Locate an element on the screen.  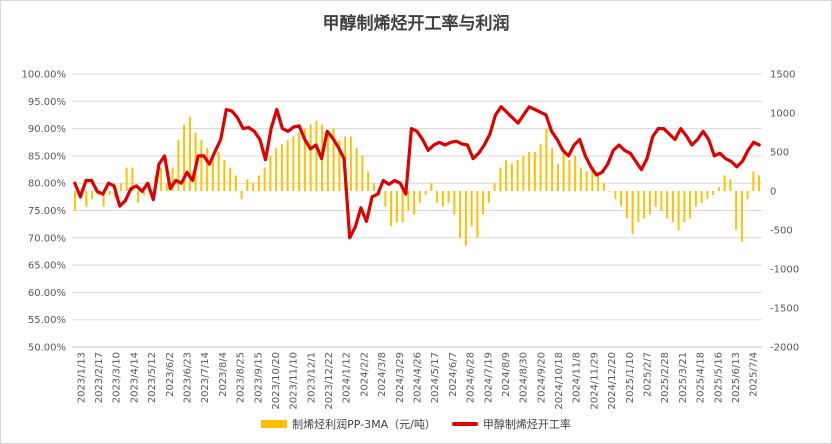
right-tick-label: -1000 is located at coordinates (784, 270).